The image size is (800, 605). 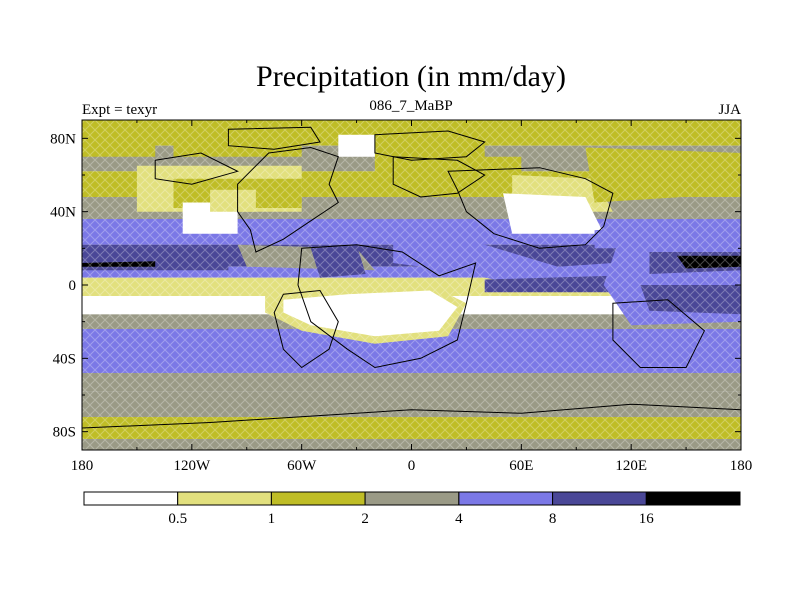 What do you see at coordinates (73, 286) in the screenshot?
I see `y-tick-label: 0` at bounding box center [73, 286].